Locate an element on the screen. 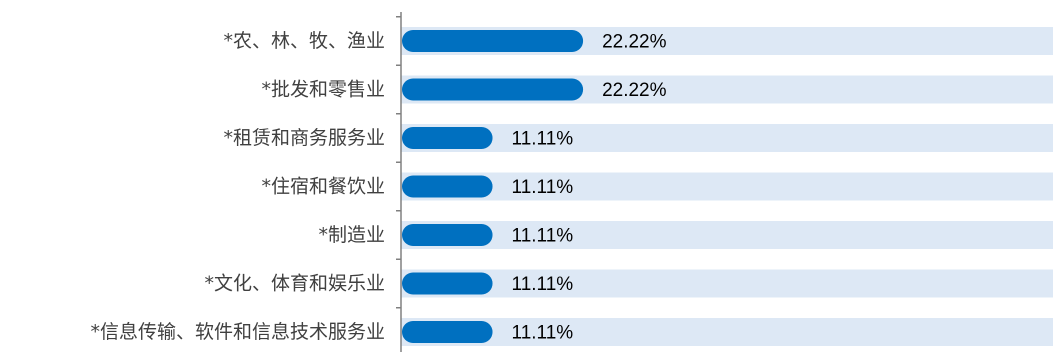  category-label: *农、林、牧、渔业 is located at coordinates (304, 41).